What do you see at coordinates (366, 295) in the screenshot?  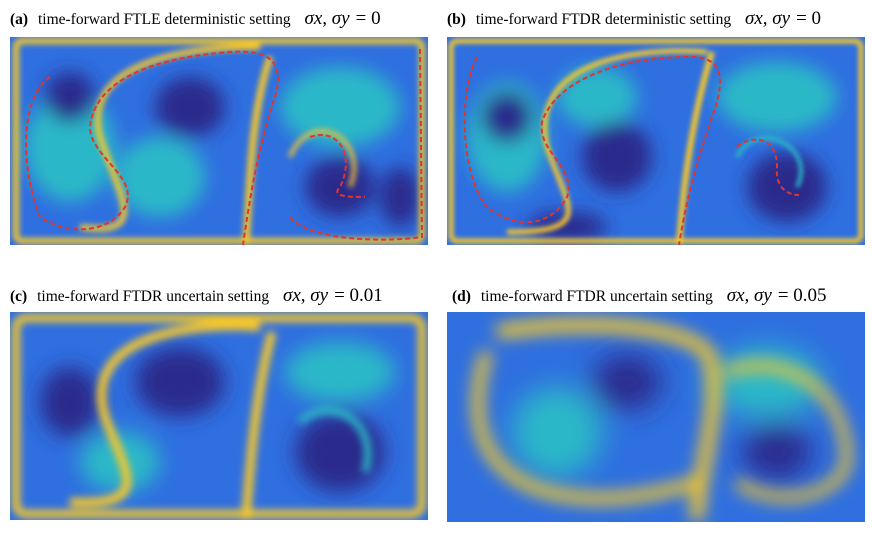 I see `caption-sigma-value: 0.01` at bounding box center [366, 295].